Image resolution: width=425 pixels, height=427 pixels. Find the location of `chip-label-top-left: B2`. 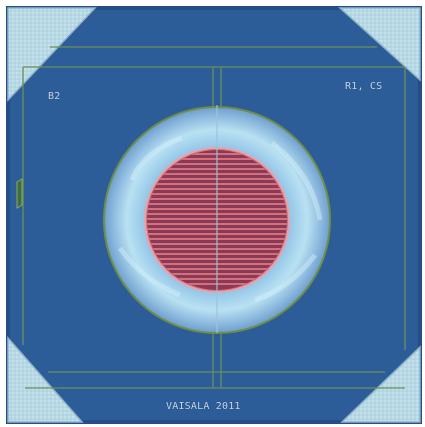

chip-label-top-left: B2 is located at coordinates (54, 96).